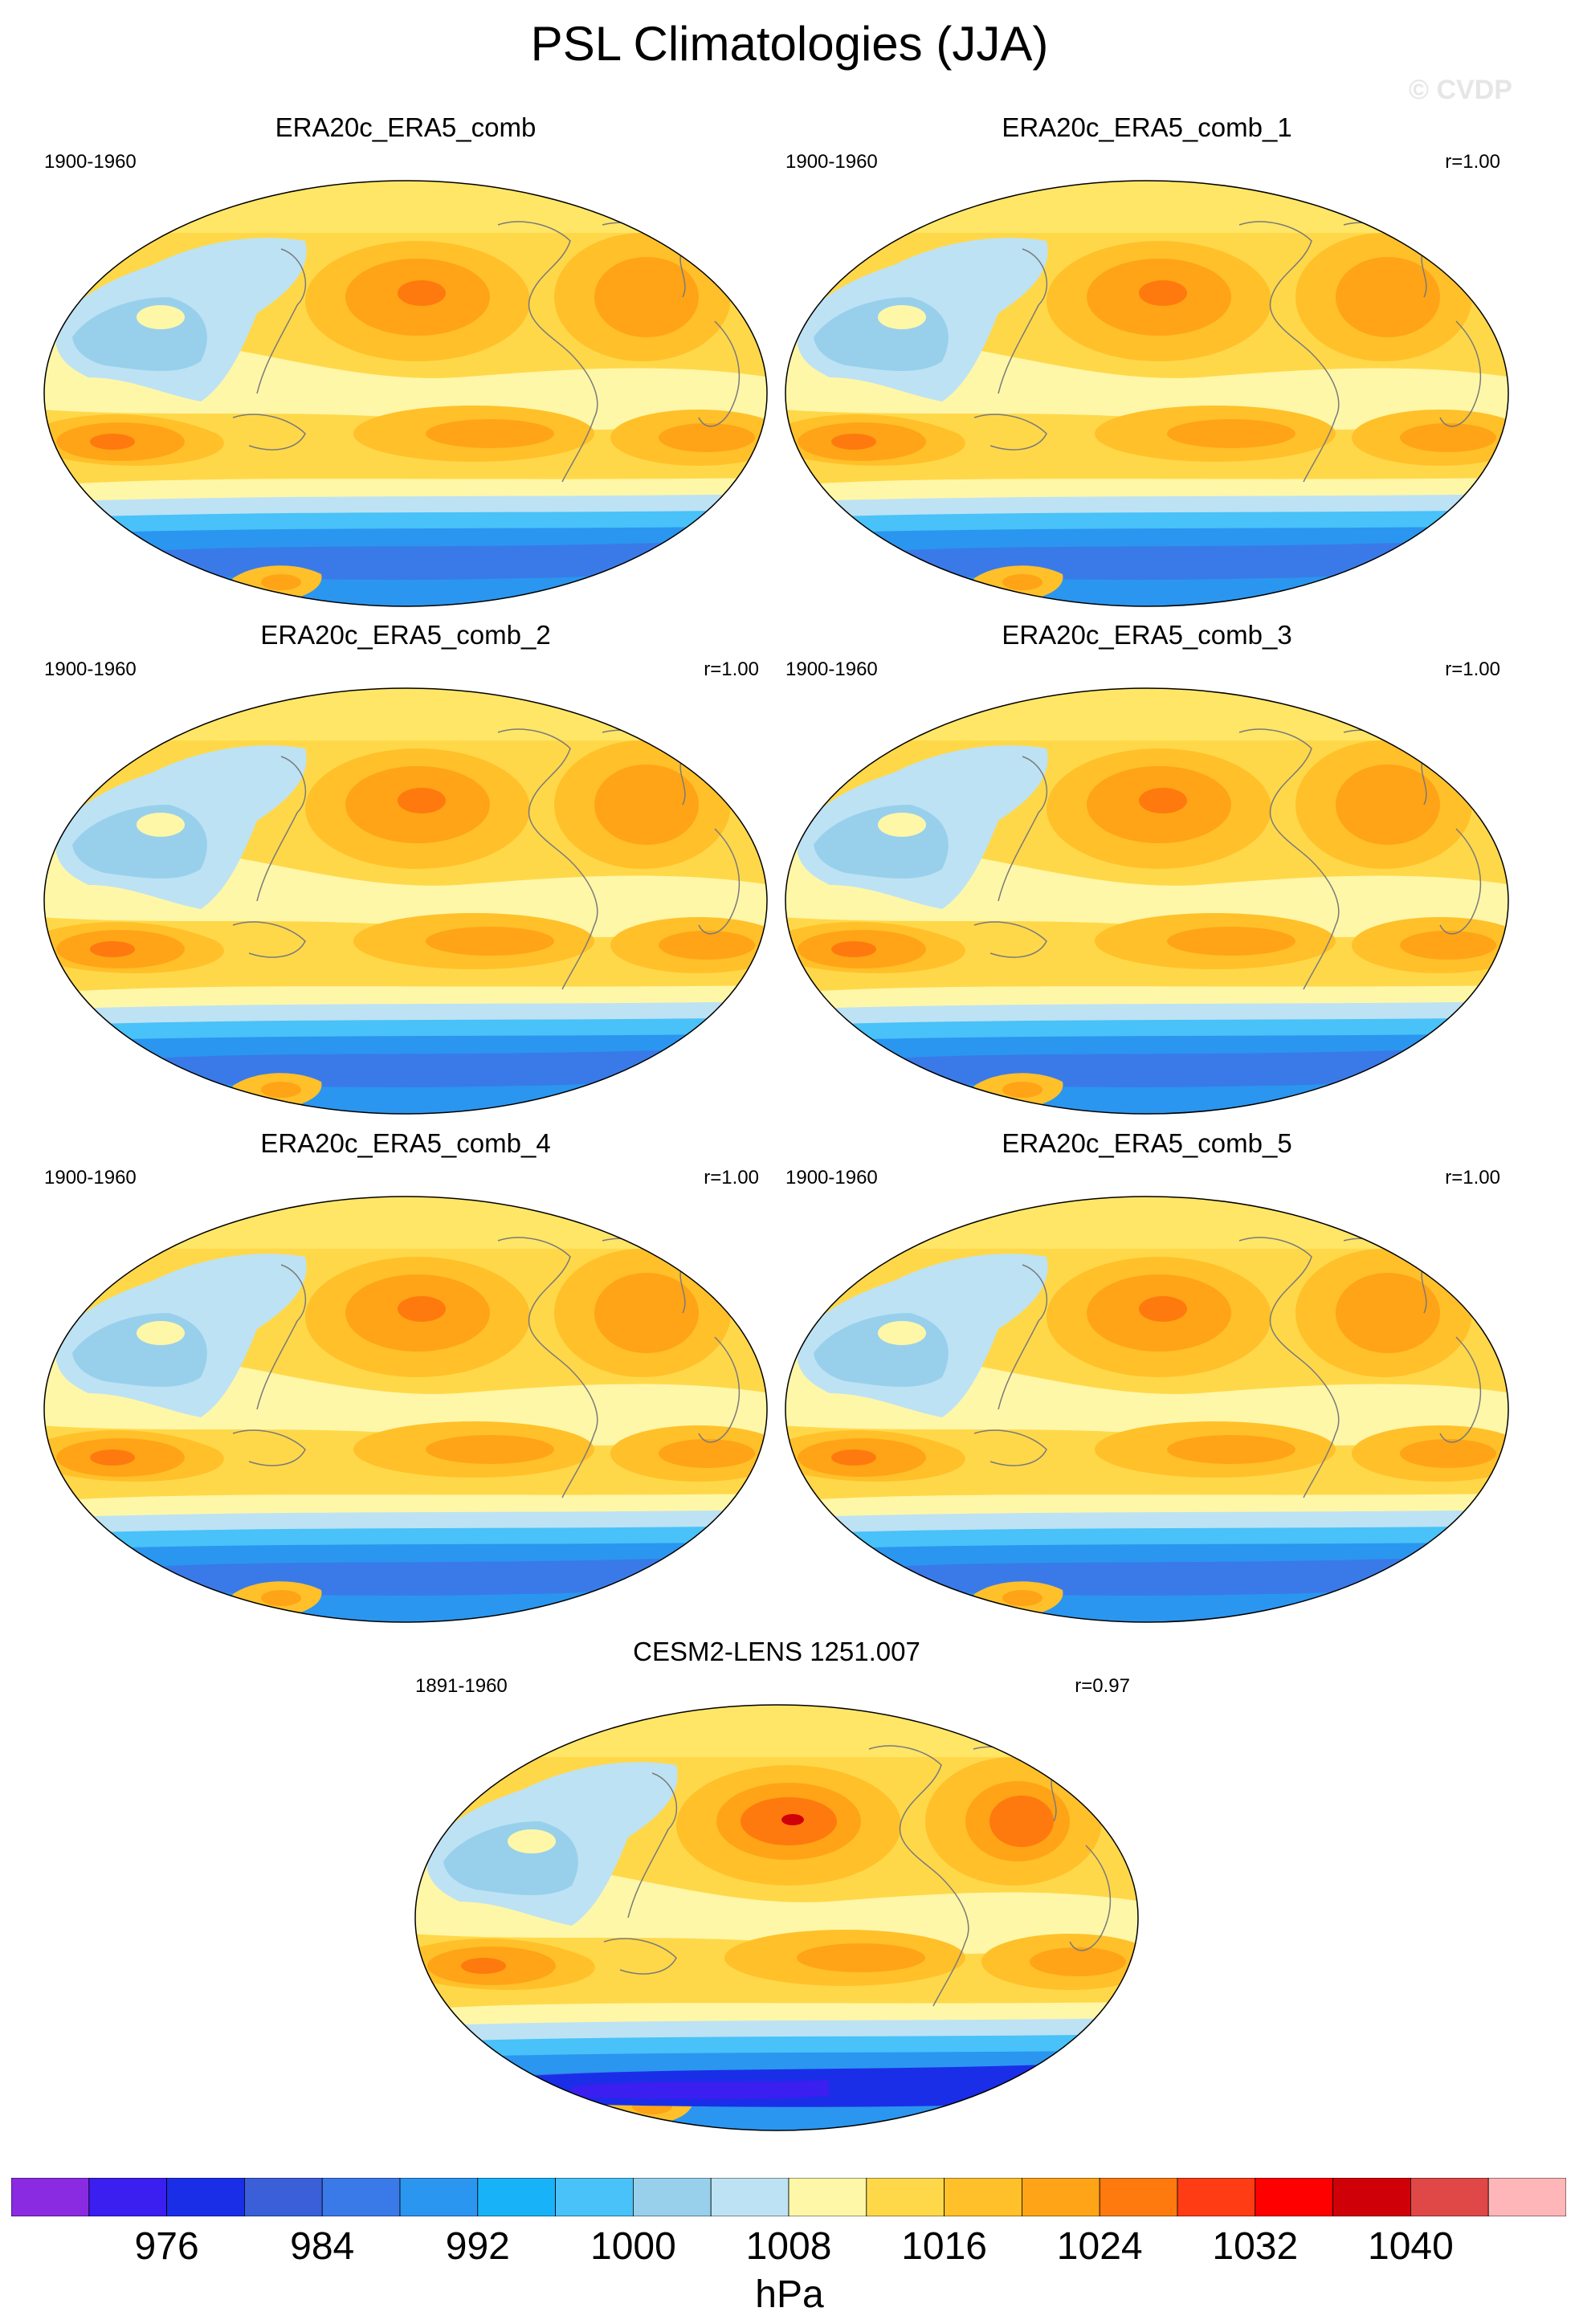 The height and width of the screenshot is (2324, 1579). Describe the element at coordinates (405, 635) in the screenshot. I see `panel-title: ERA20c_ERA5_comb_2` at that location.